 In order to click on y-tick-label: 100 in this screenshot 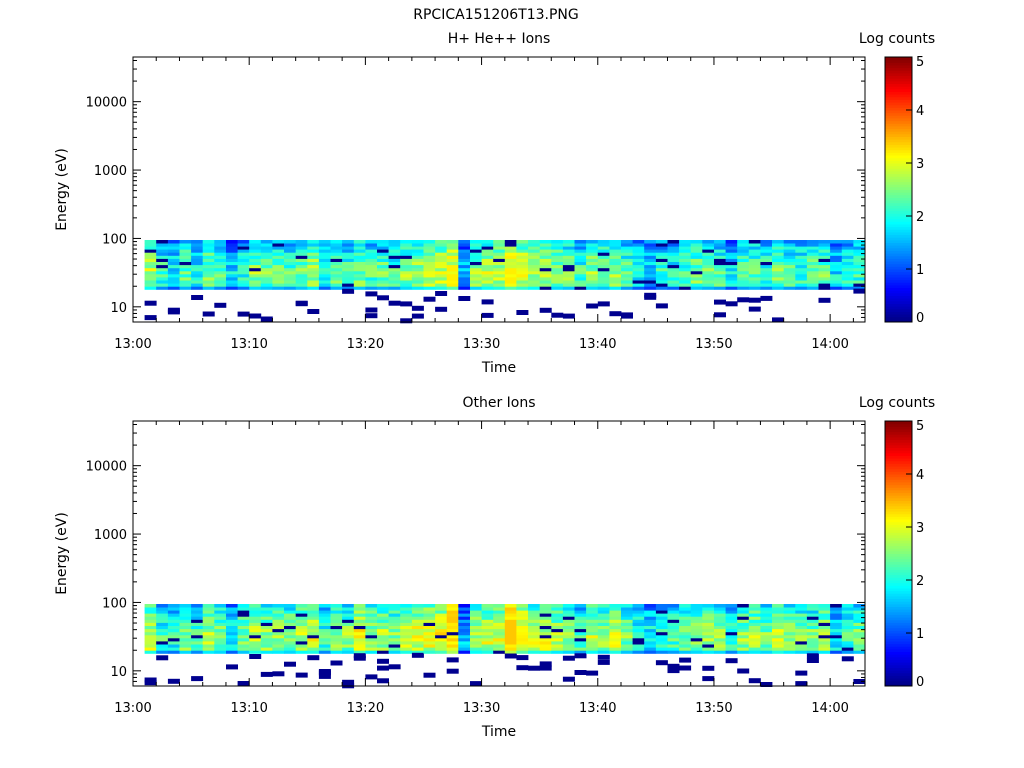, I will do `click(114, 239)`.